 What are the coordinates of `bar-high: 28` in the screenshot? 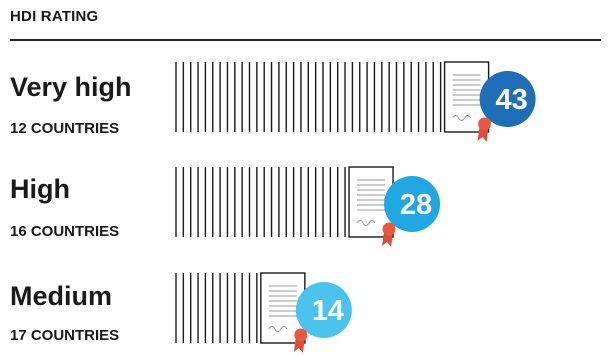 It's located at (308, 206).